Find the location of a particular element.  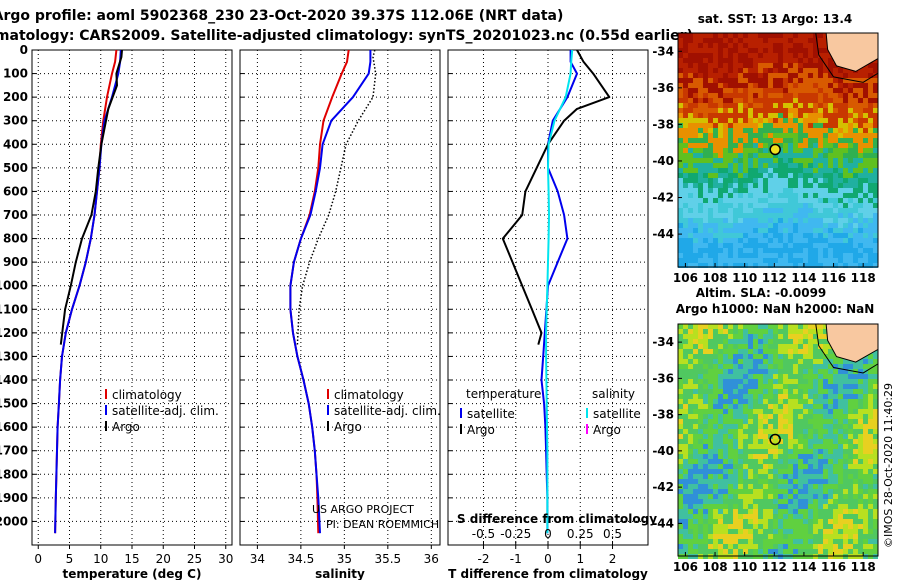

sla-map-title: Altim. SLA: -0.0099 is located at coordinates (761, 293).